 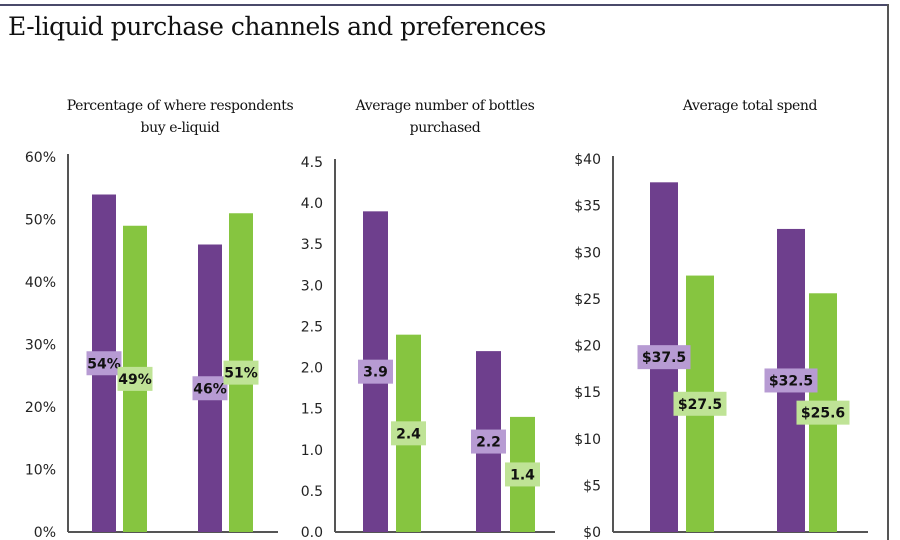 I want to click on chart-2-ytick-label: 2.0, so click(x=312, y=369).